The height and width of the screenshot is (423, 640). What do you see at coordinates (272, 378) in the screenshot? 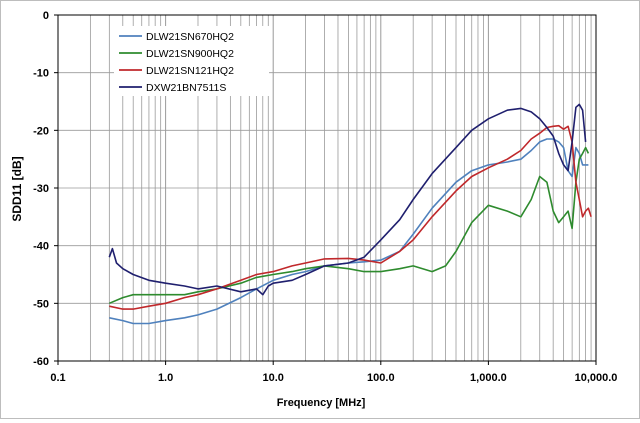
I see `x-tick-label: 10.0` at bounding box center [272, 378].